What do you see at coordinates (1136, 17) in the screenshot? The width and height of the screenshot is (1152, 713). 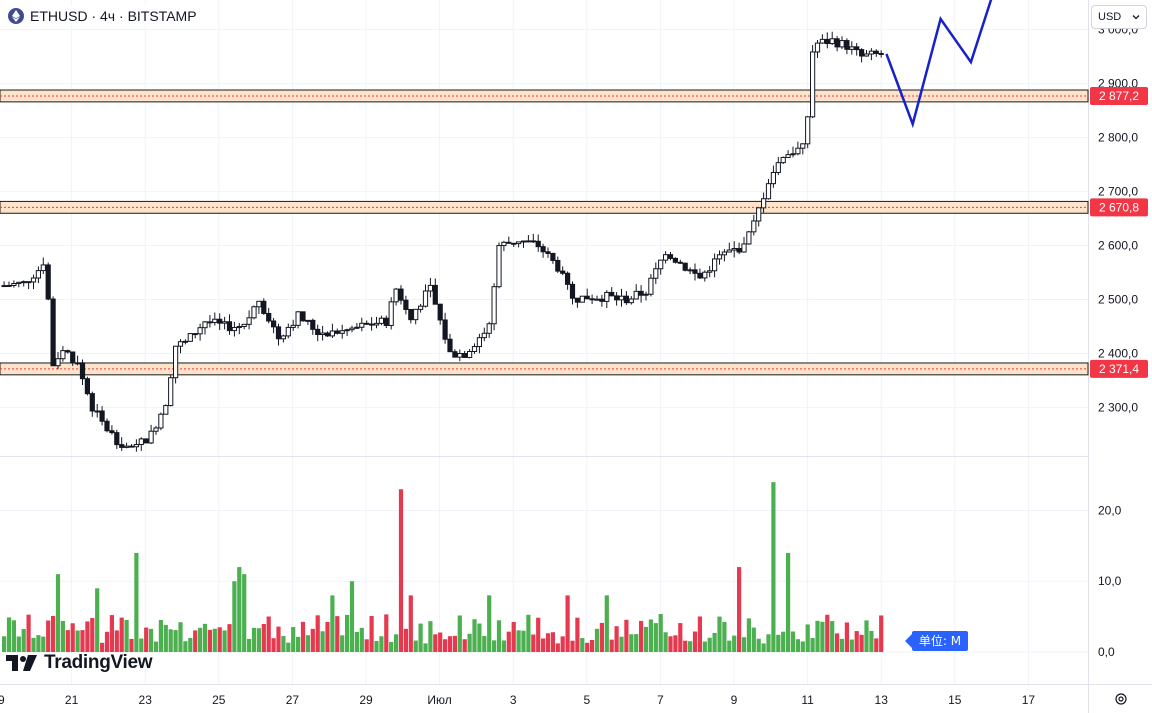 I see `chevron-down-icon` at bounding box center [1136, 17].